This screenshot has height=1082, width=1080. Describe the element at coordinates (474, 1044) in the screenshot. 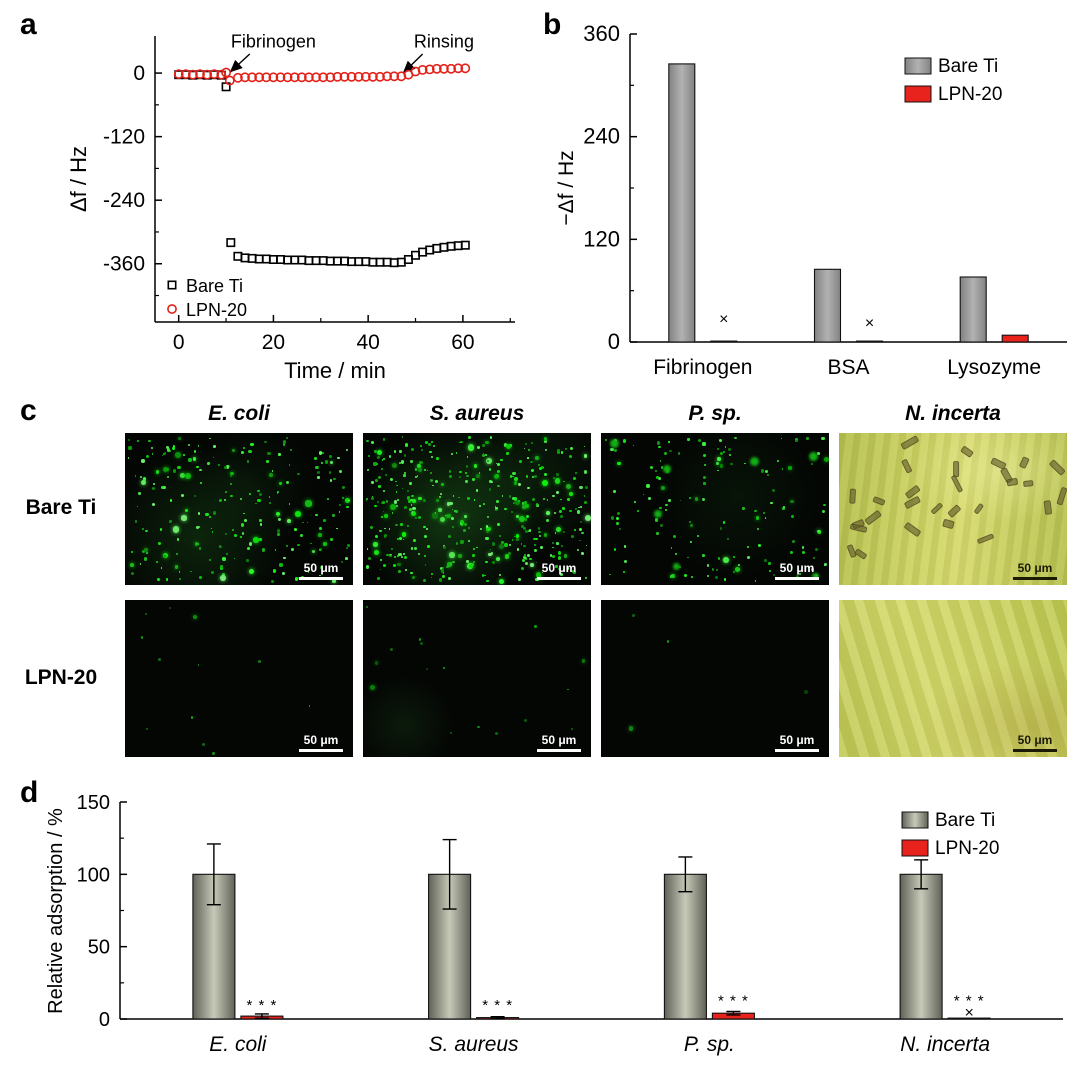

I see `svg-text: S. aureus` at that location.